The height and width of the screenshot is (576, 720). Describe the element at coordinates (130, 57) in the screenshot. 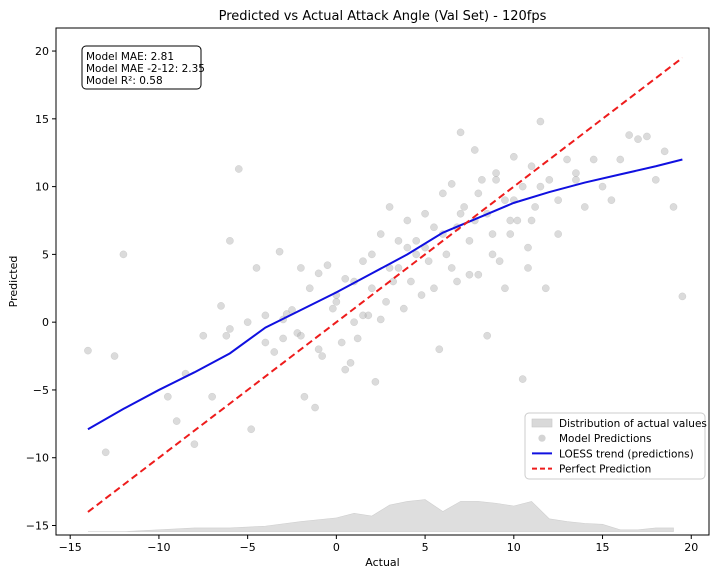

I see `stats-line: Model MAE: 2.81` at that location.